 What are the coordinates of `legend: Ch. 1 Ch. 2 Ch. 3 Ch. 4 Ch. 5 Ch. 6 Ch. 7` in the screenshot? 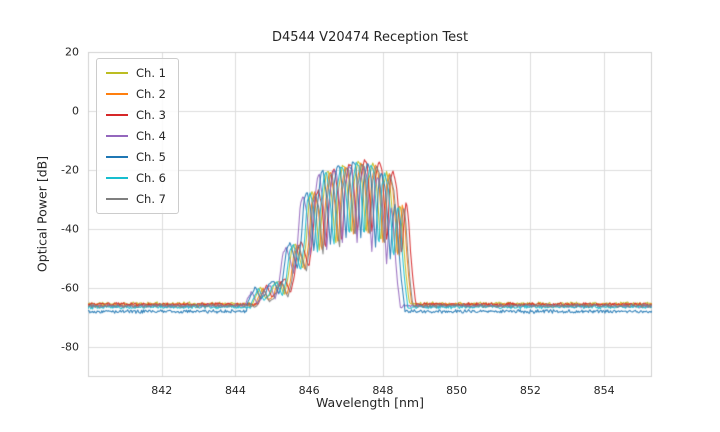 It's located at (137, 136).